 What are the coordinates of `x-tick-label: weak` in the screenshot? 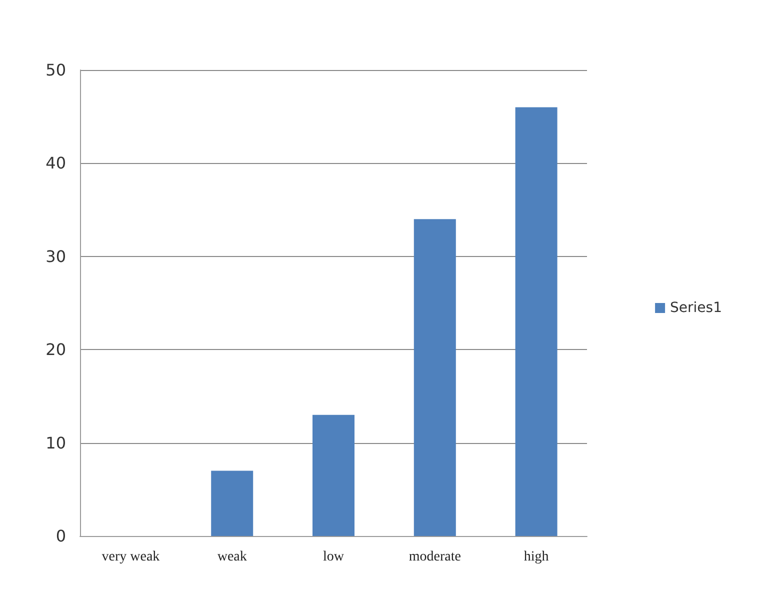 It's located at (232, 557).